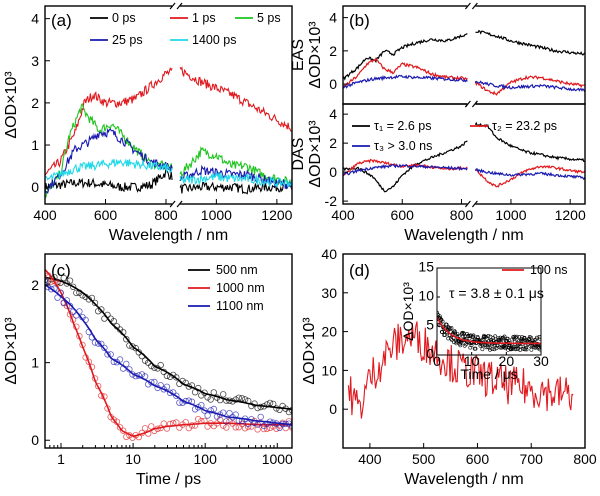  Describe the element at coordinates (35, 440) in the screenshot. I see `y-tick-label-c: 0` at that location.